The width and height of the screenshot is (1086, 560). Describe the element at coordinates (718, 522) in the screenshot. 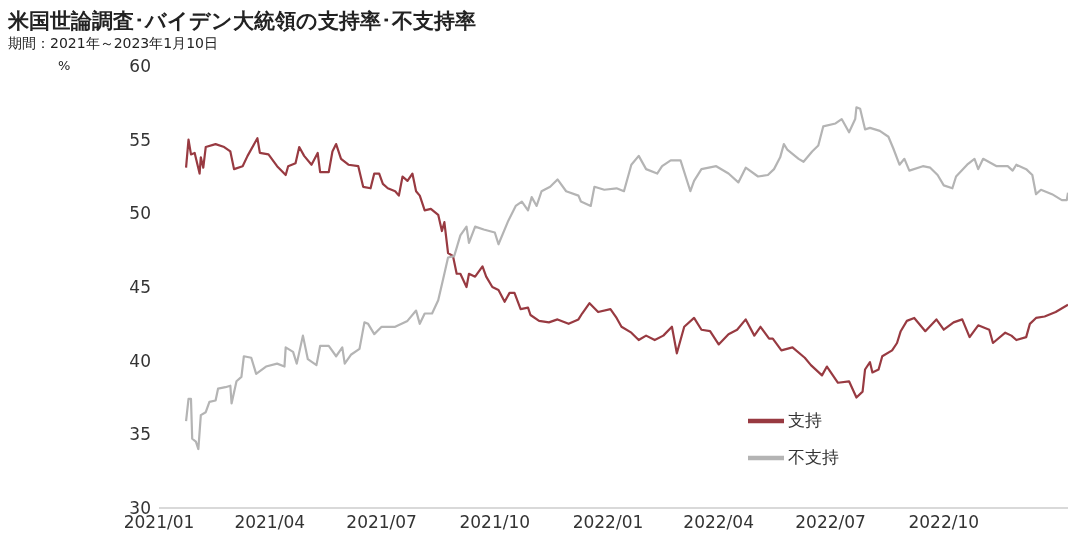

I see `x-tick-label: 2022/04` at that location.